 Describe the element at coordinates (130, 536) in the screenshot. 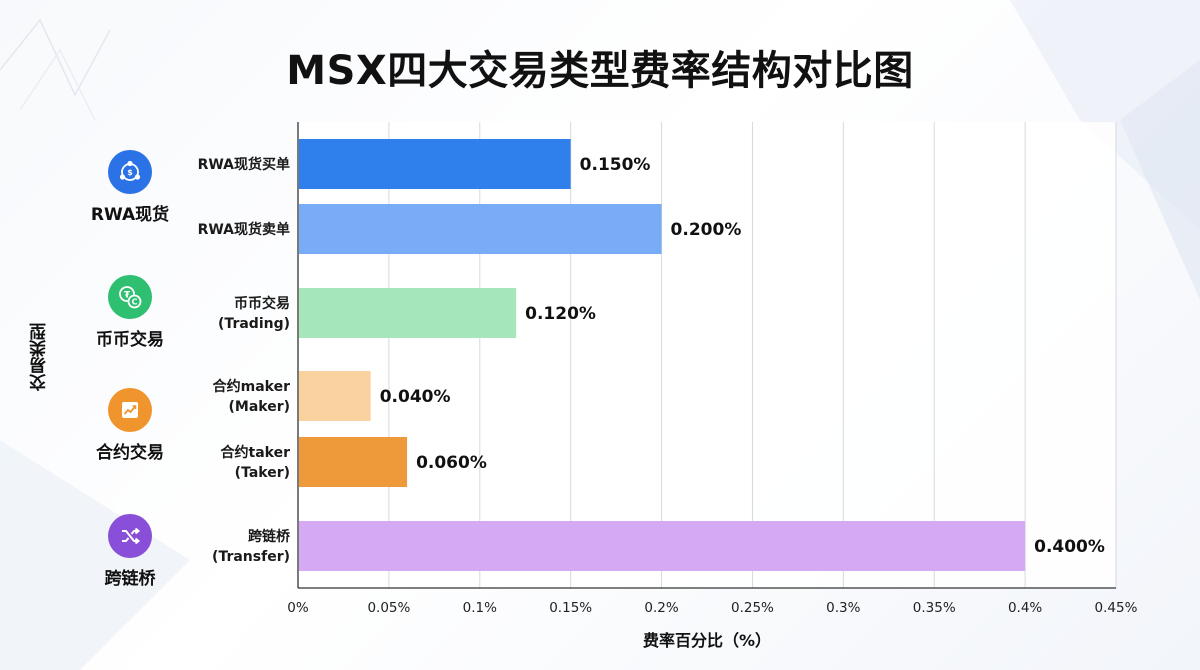

I see `shuffle-icon` at that location.